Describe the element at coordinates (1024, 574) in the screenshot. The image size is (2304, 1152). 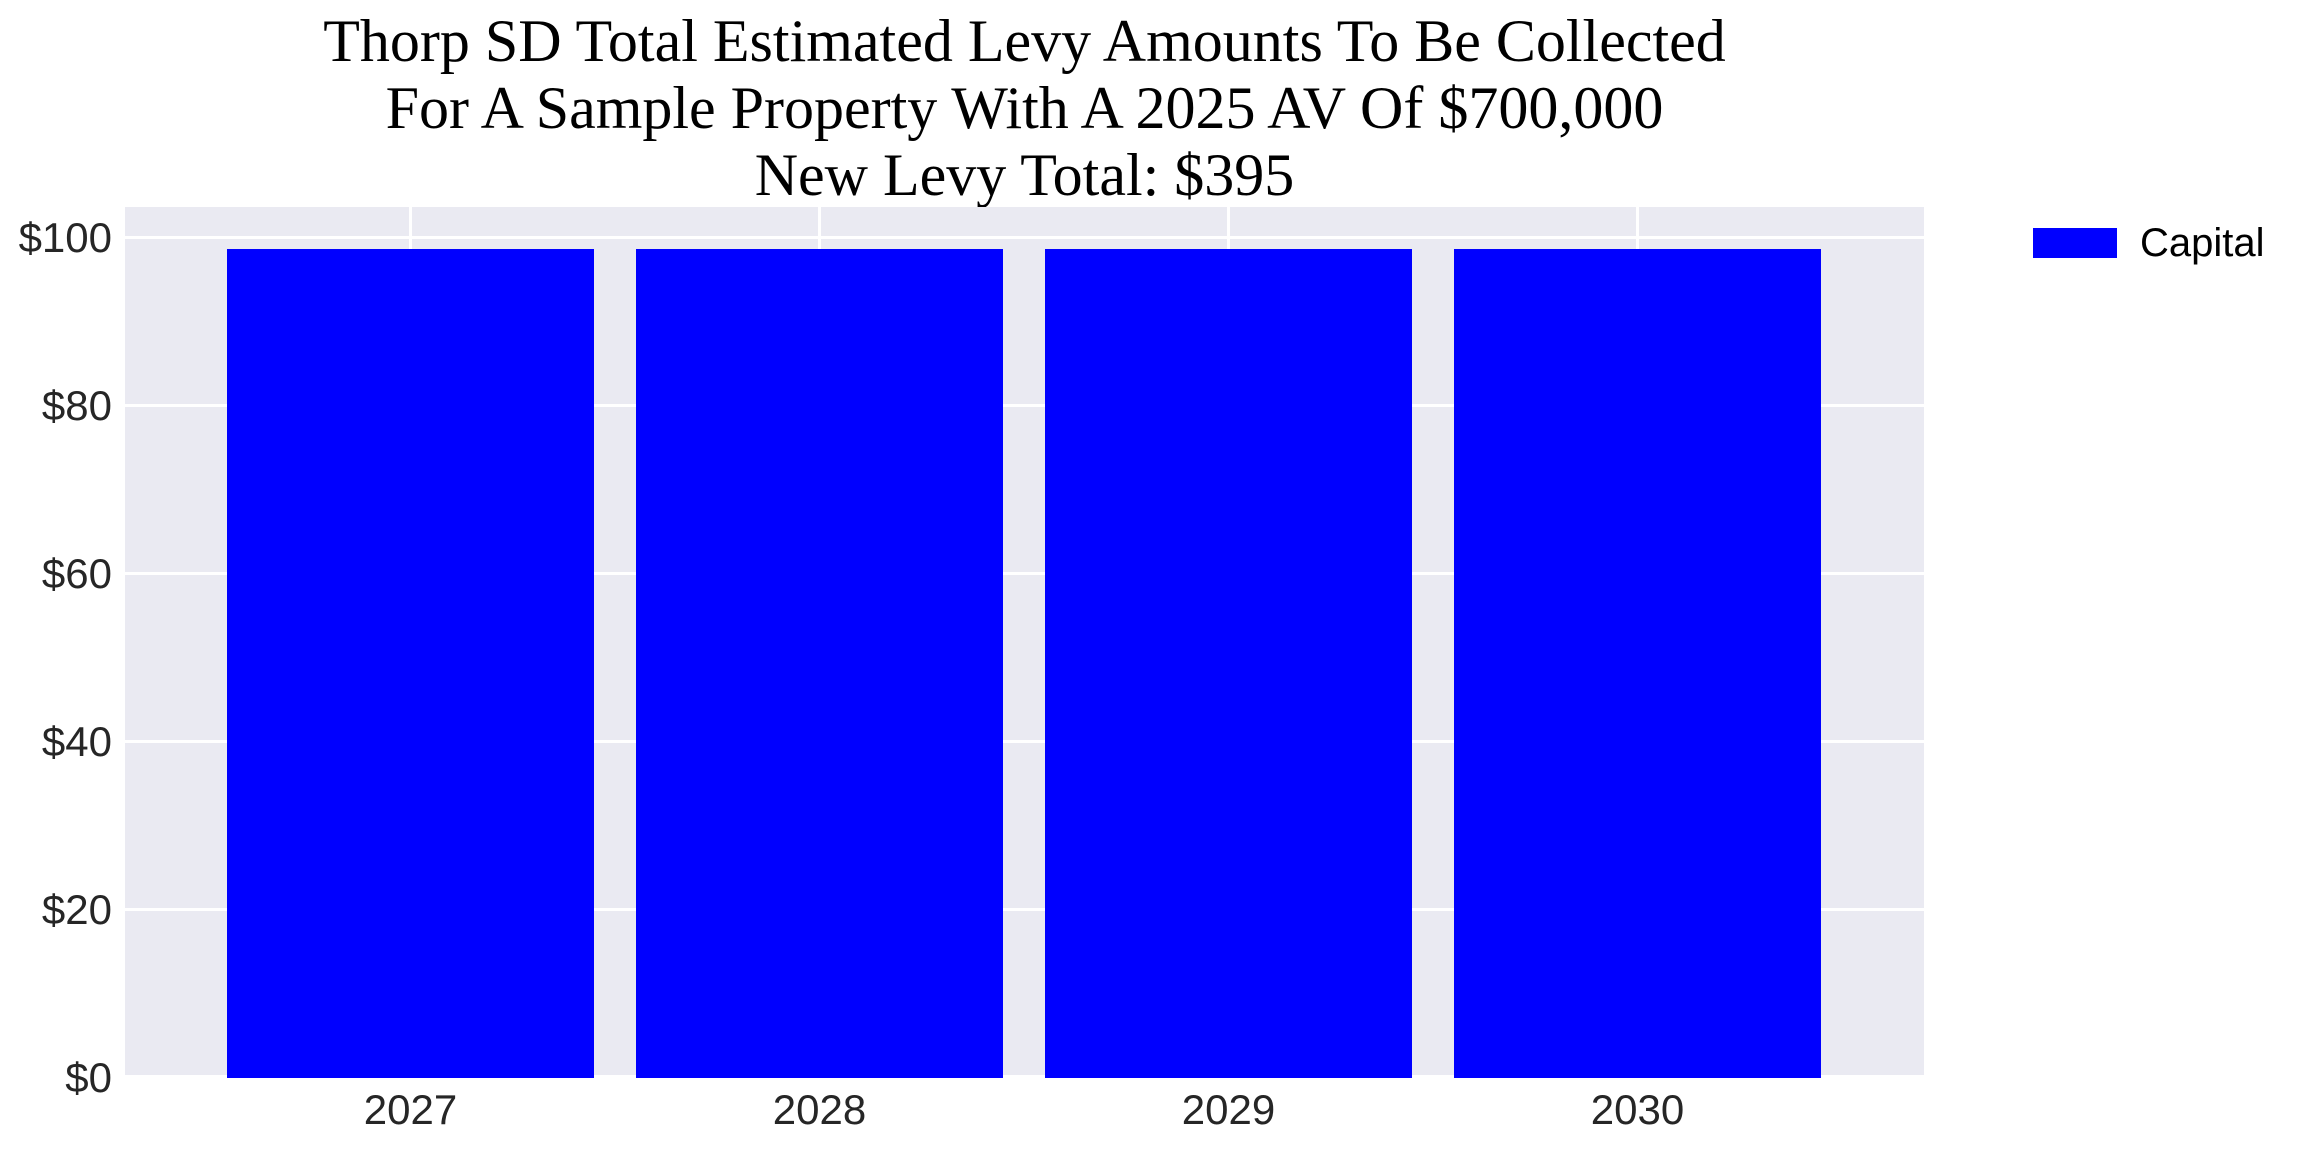
I see `gridline-h-$60` at that location.